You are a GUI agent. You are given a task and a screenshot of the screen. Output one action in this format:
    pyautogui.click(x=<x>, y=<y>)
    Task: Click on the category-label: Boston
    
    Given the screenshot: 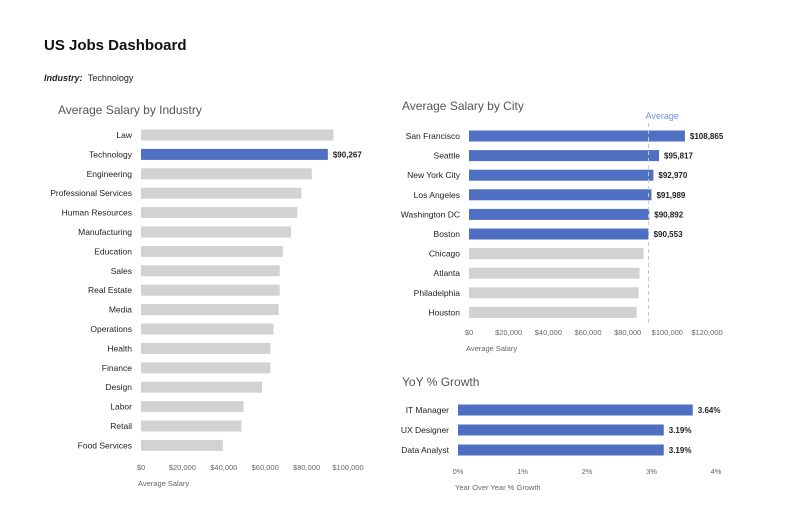 What is the action you would take?
    pyautogui.click(x=447, y=234)
    